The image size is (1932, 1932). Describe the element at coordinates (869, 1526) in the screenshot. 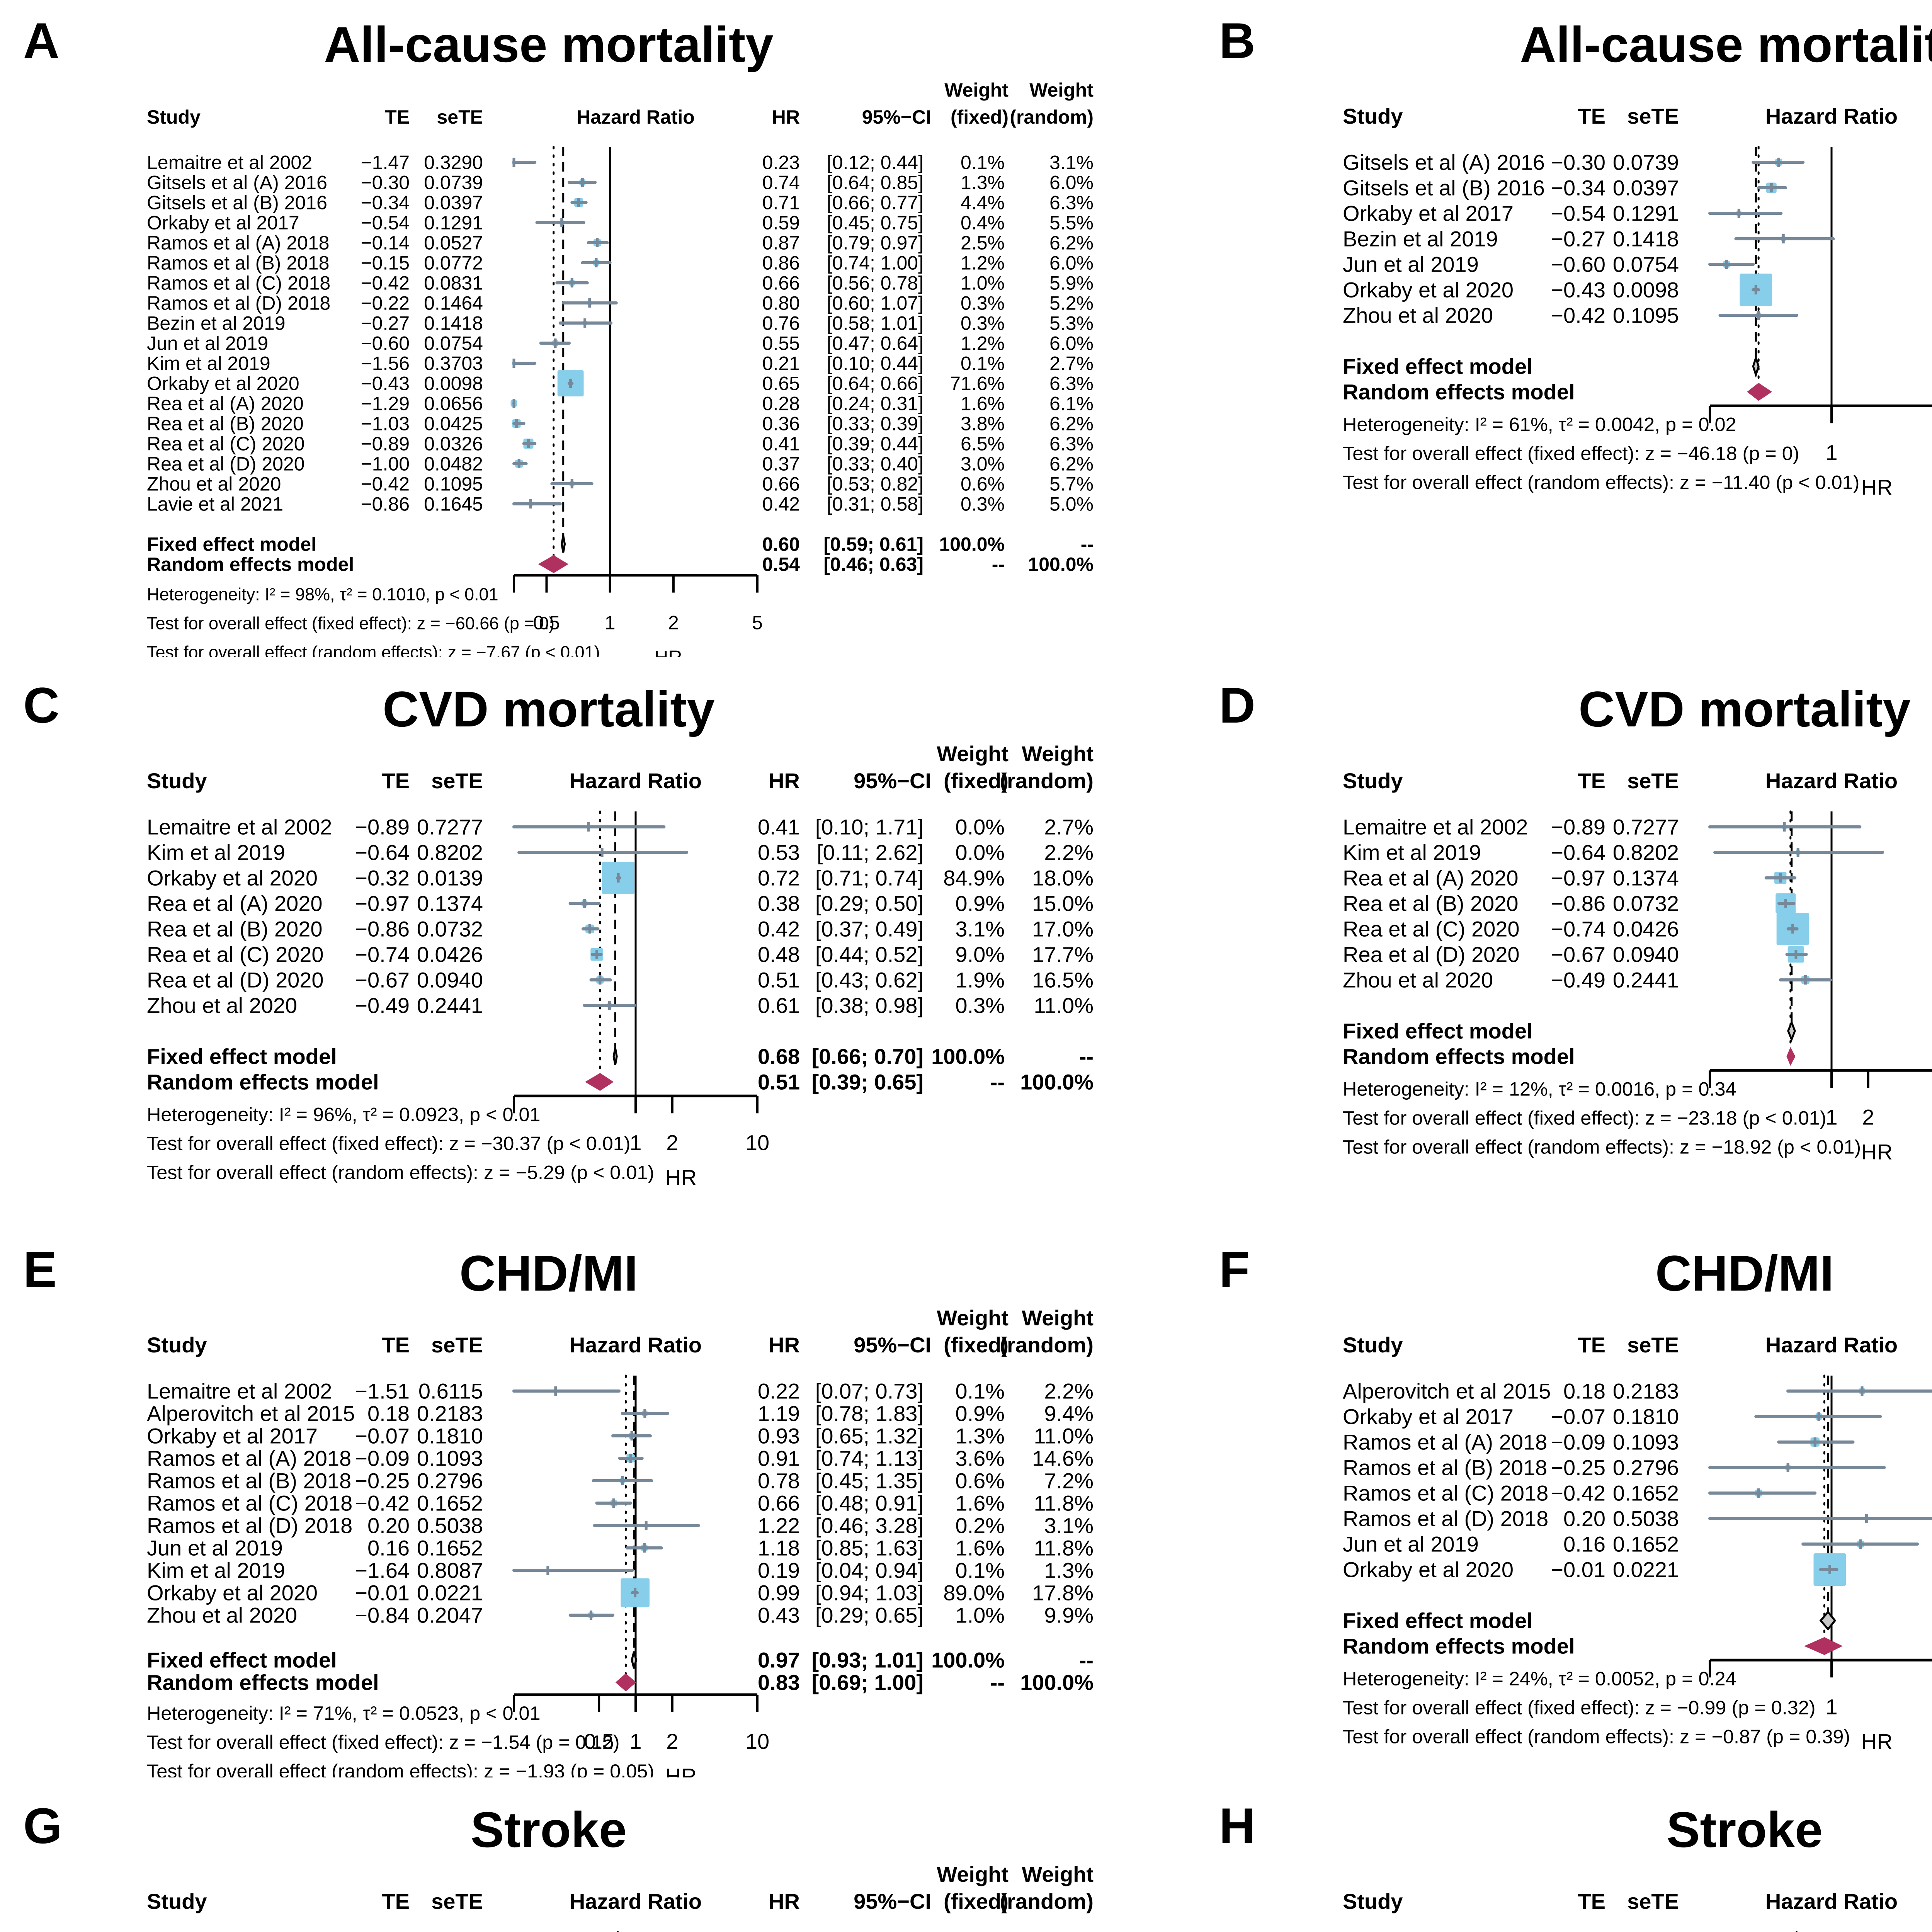

I see `study-ci: [0.46; 3.28]` at that location.